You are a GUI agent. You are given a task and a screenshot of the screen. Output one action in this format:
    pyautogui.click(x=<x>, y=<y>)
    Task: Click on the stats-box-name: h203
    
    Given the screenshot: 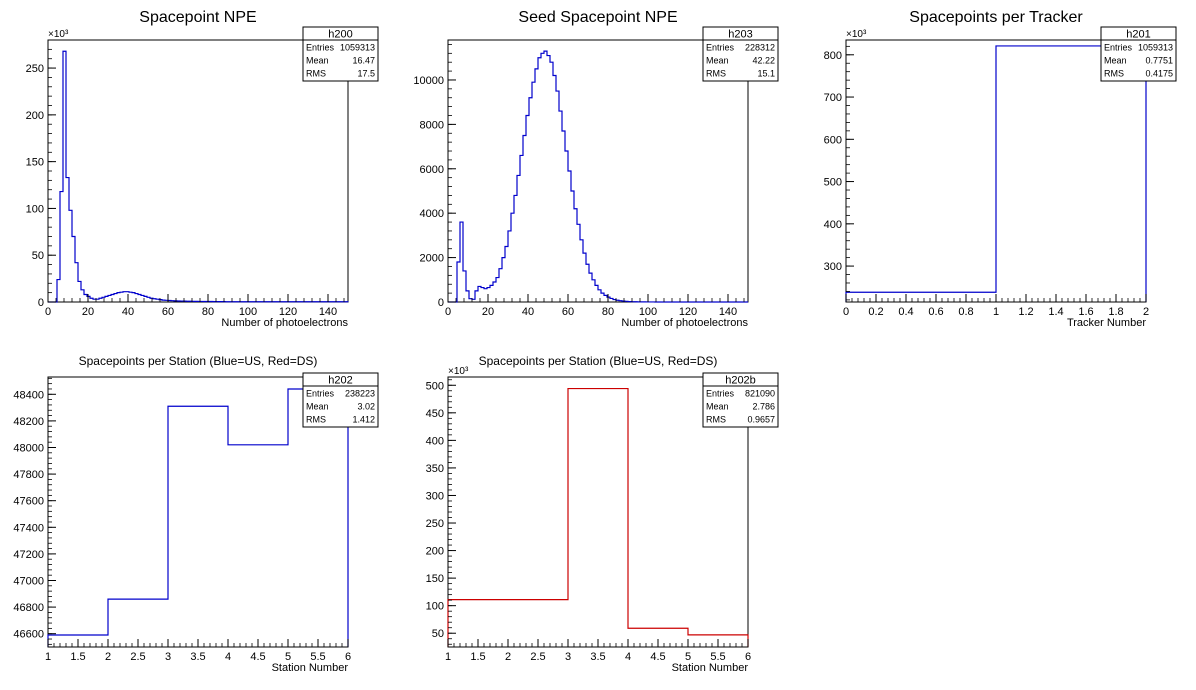 What is the action you would take?
    pyautogui.click(x=740, y=35)
    